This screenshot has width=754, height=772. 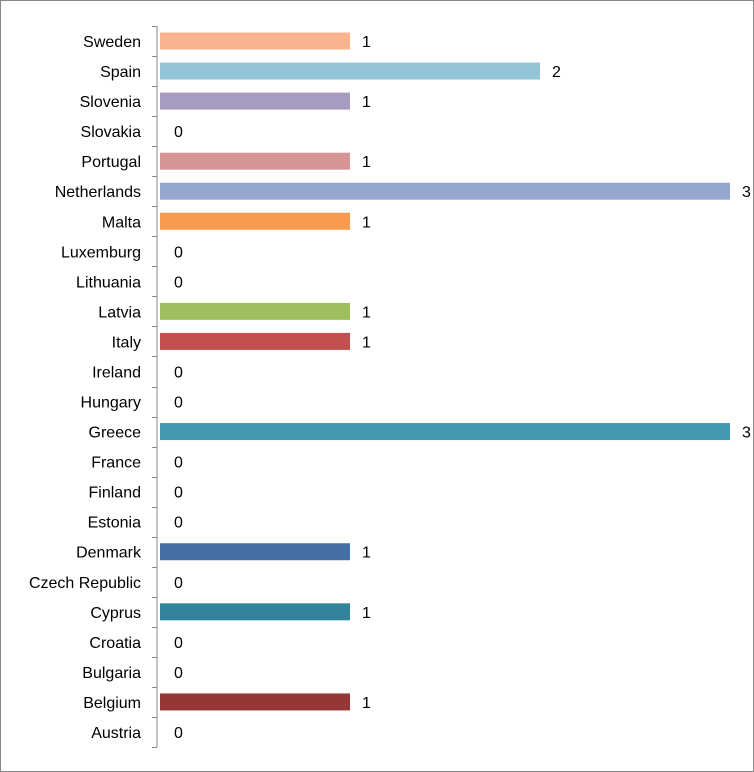 I want to click on category-label: Malta, so click(x=121, y=222).